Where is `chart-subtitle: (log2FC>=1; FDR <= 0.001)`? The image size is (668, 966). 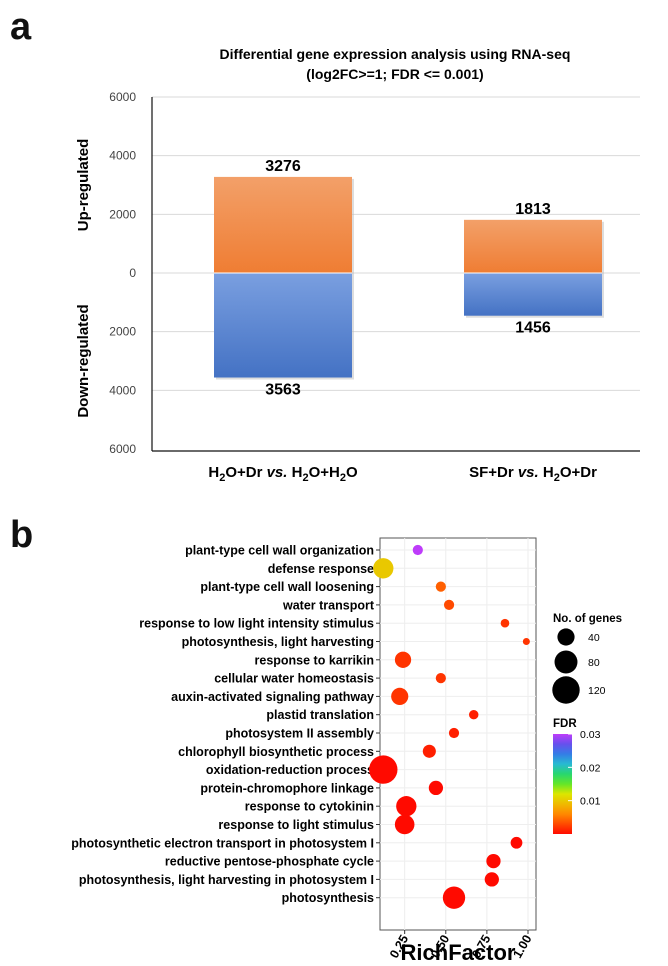 chart-subtitle: (log2FC>=1; FDR <= 0.001) is located at coordinates (394, 74).